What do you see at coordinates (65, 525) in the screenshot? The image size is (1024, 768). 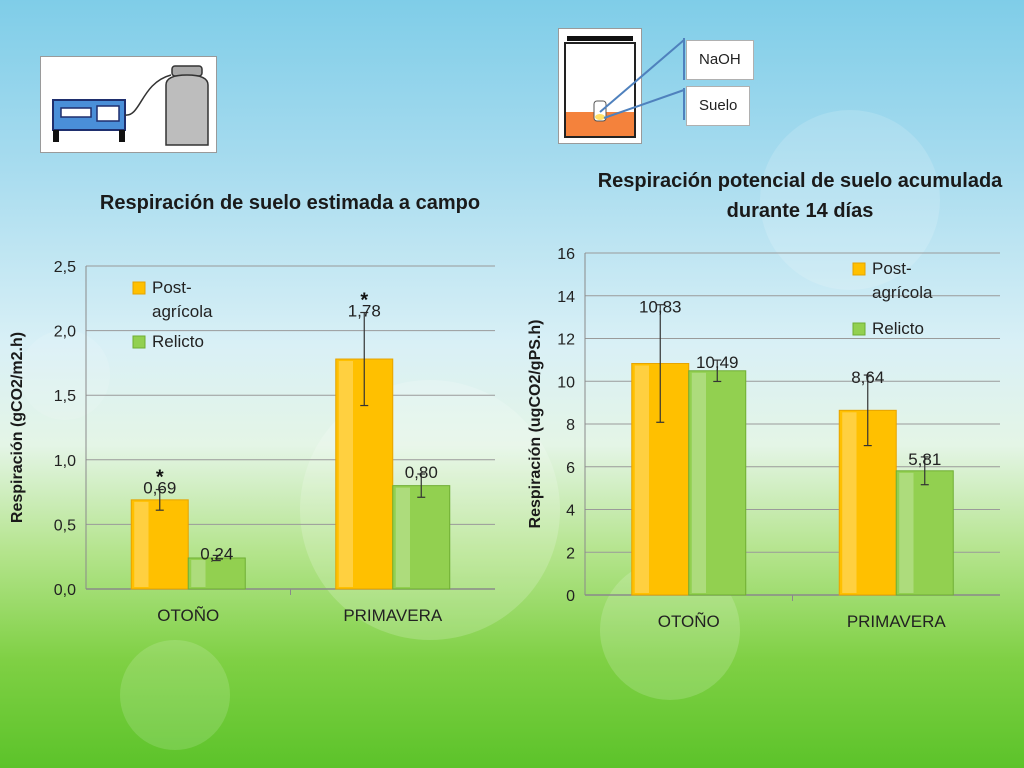 I see `y-tick-label: 0,5` at bounding box center [65, 525].